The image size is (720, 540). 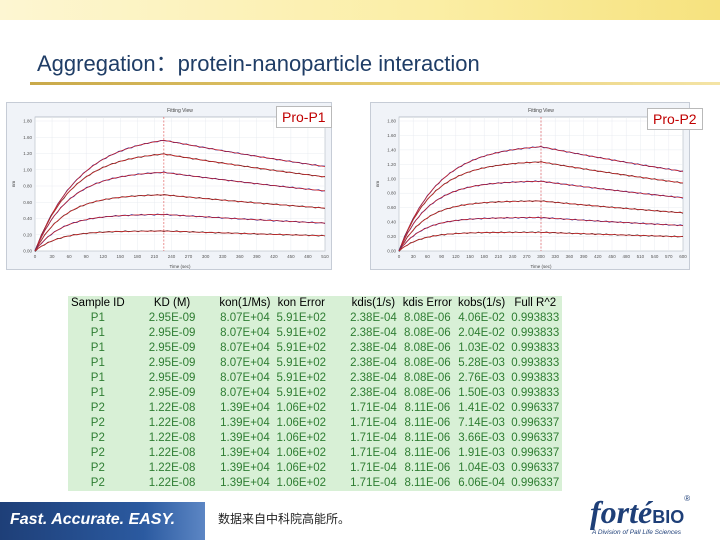 I want to click on footer-band, so click(x=102, y=521).